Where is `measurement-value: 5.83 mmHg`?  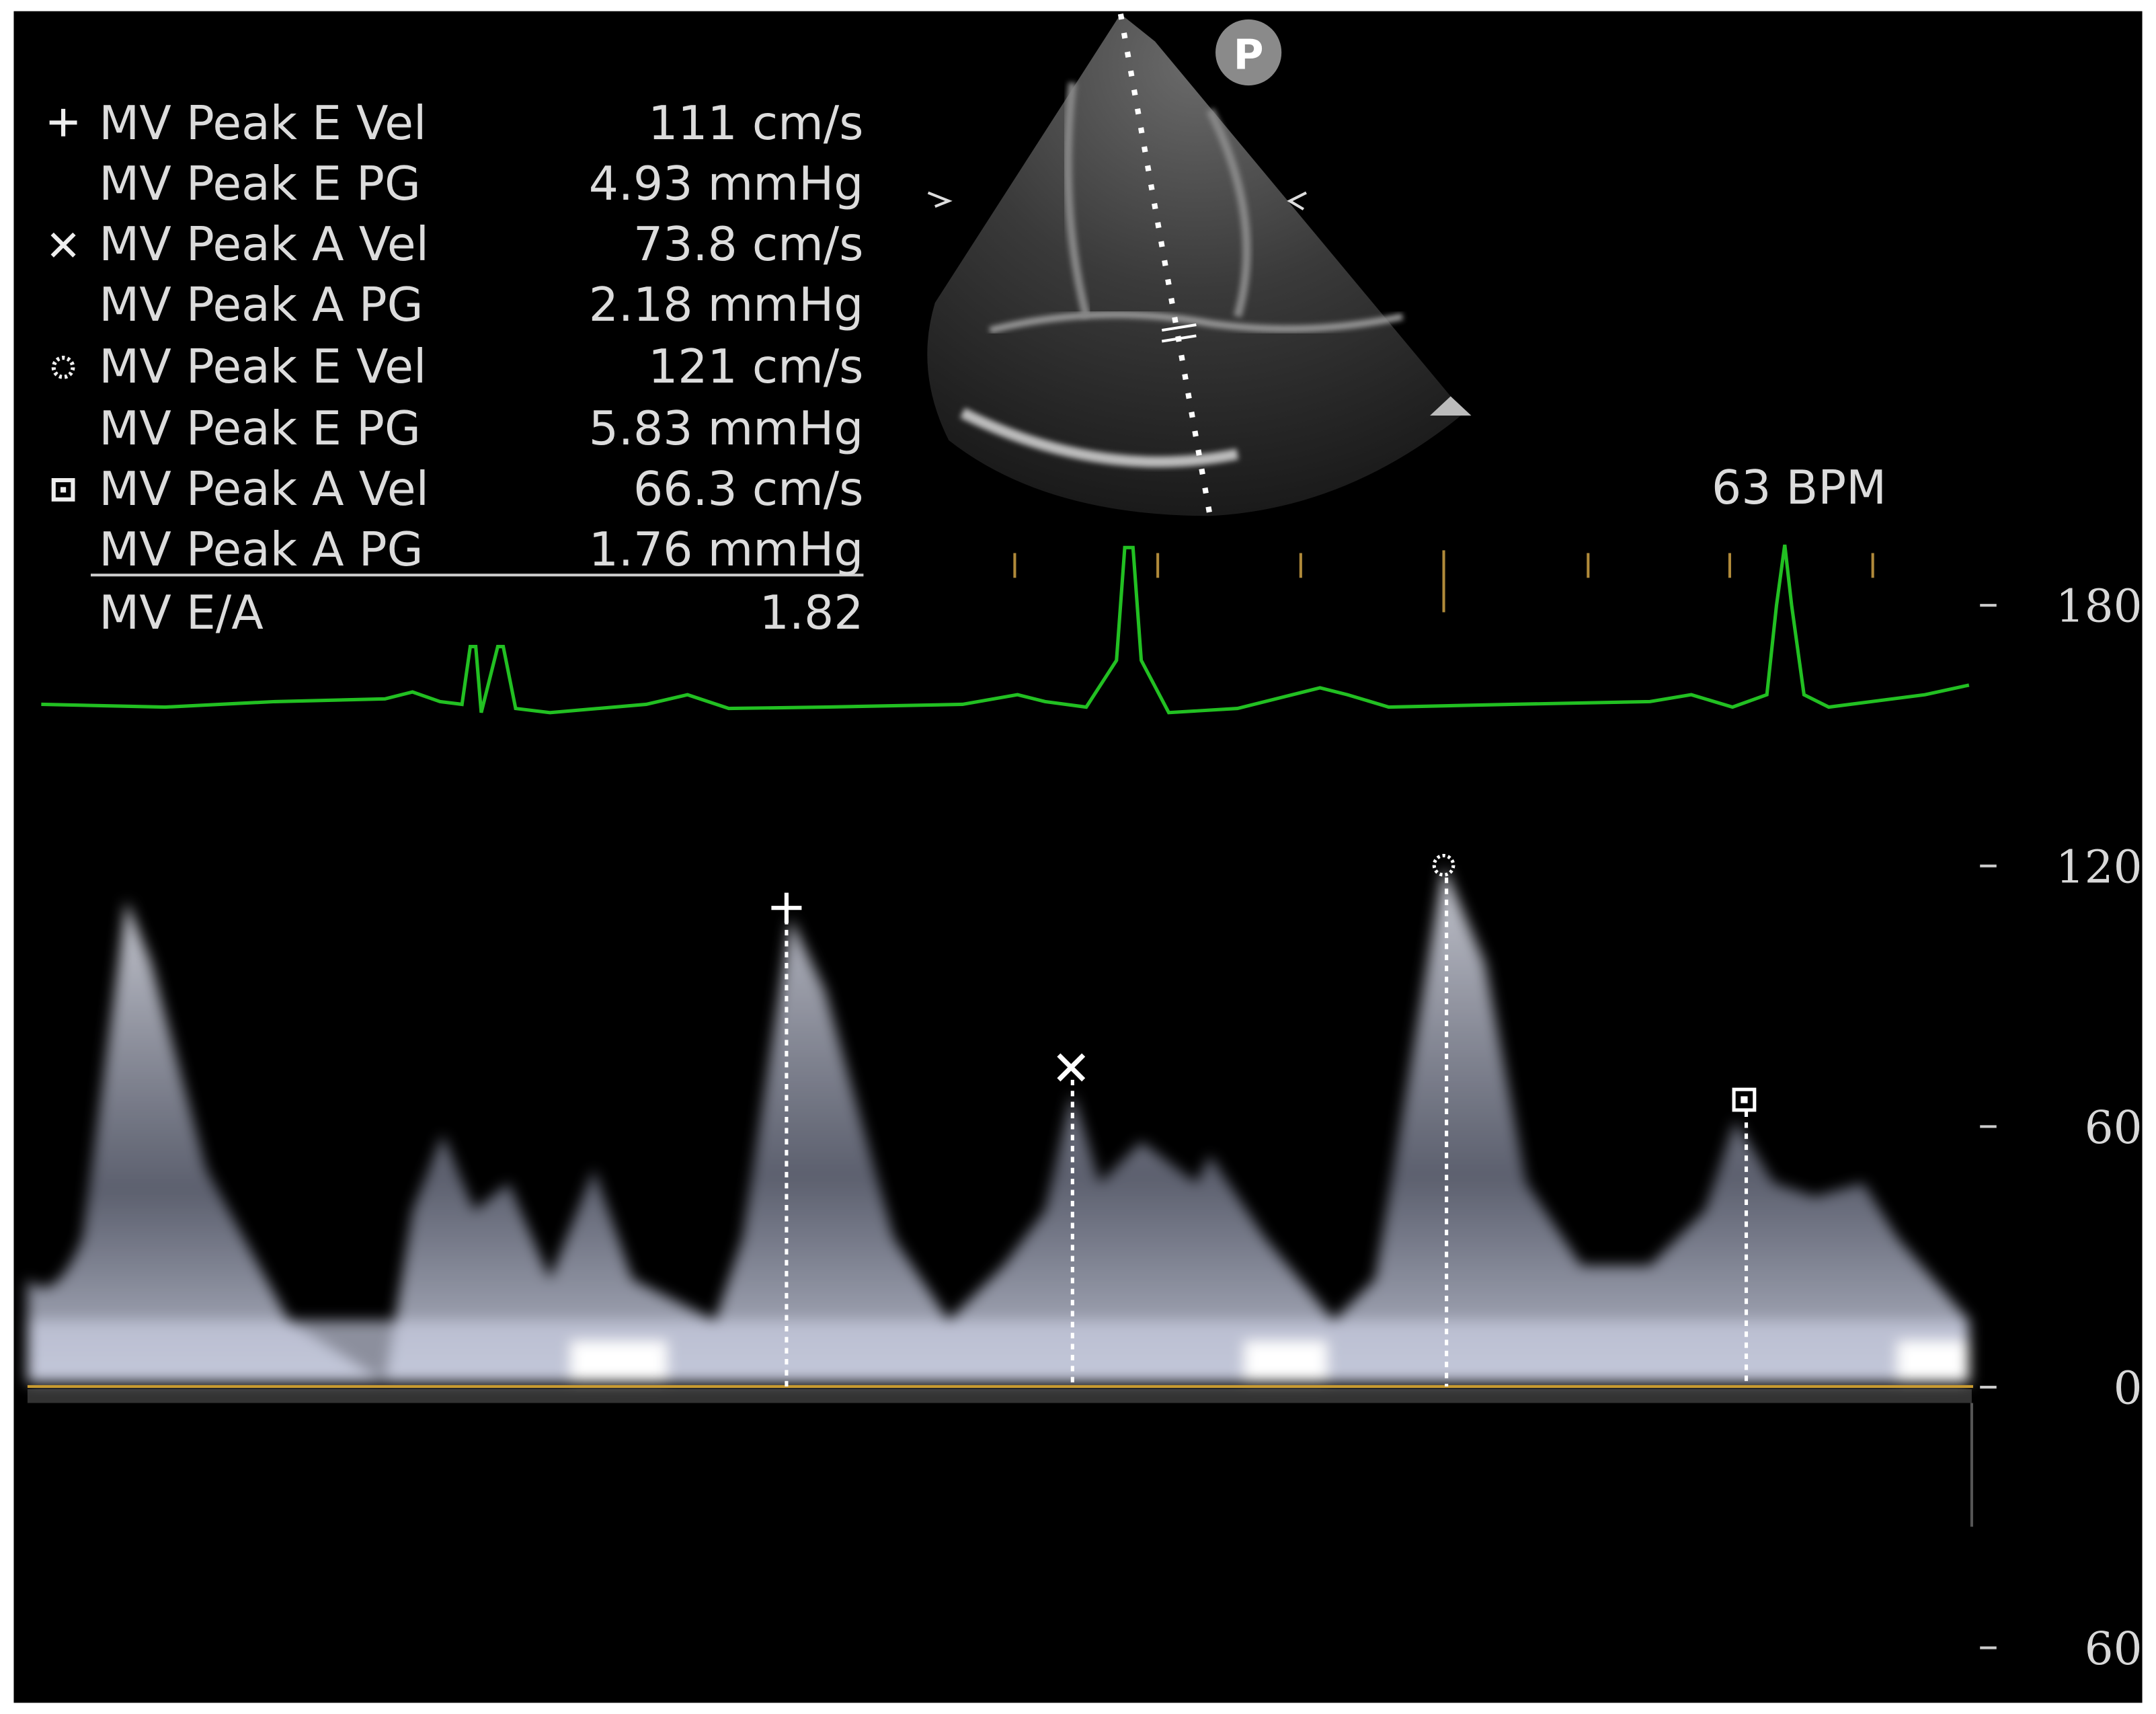 measurement-value: 5.83 mmHg is located at coordinates (726, 428).